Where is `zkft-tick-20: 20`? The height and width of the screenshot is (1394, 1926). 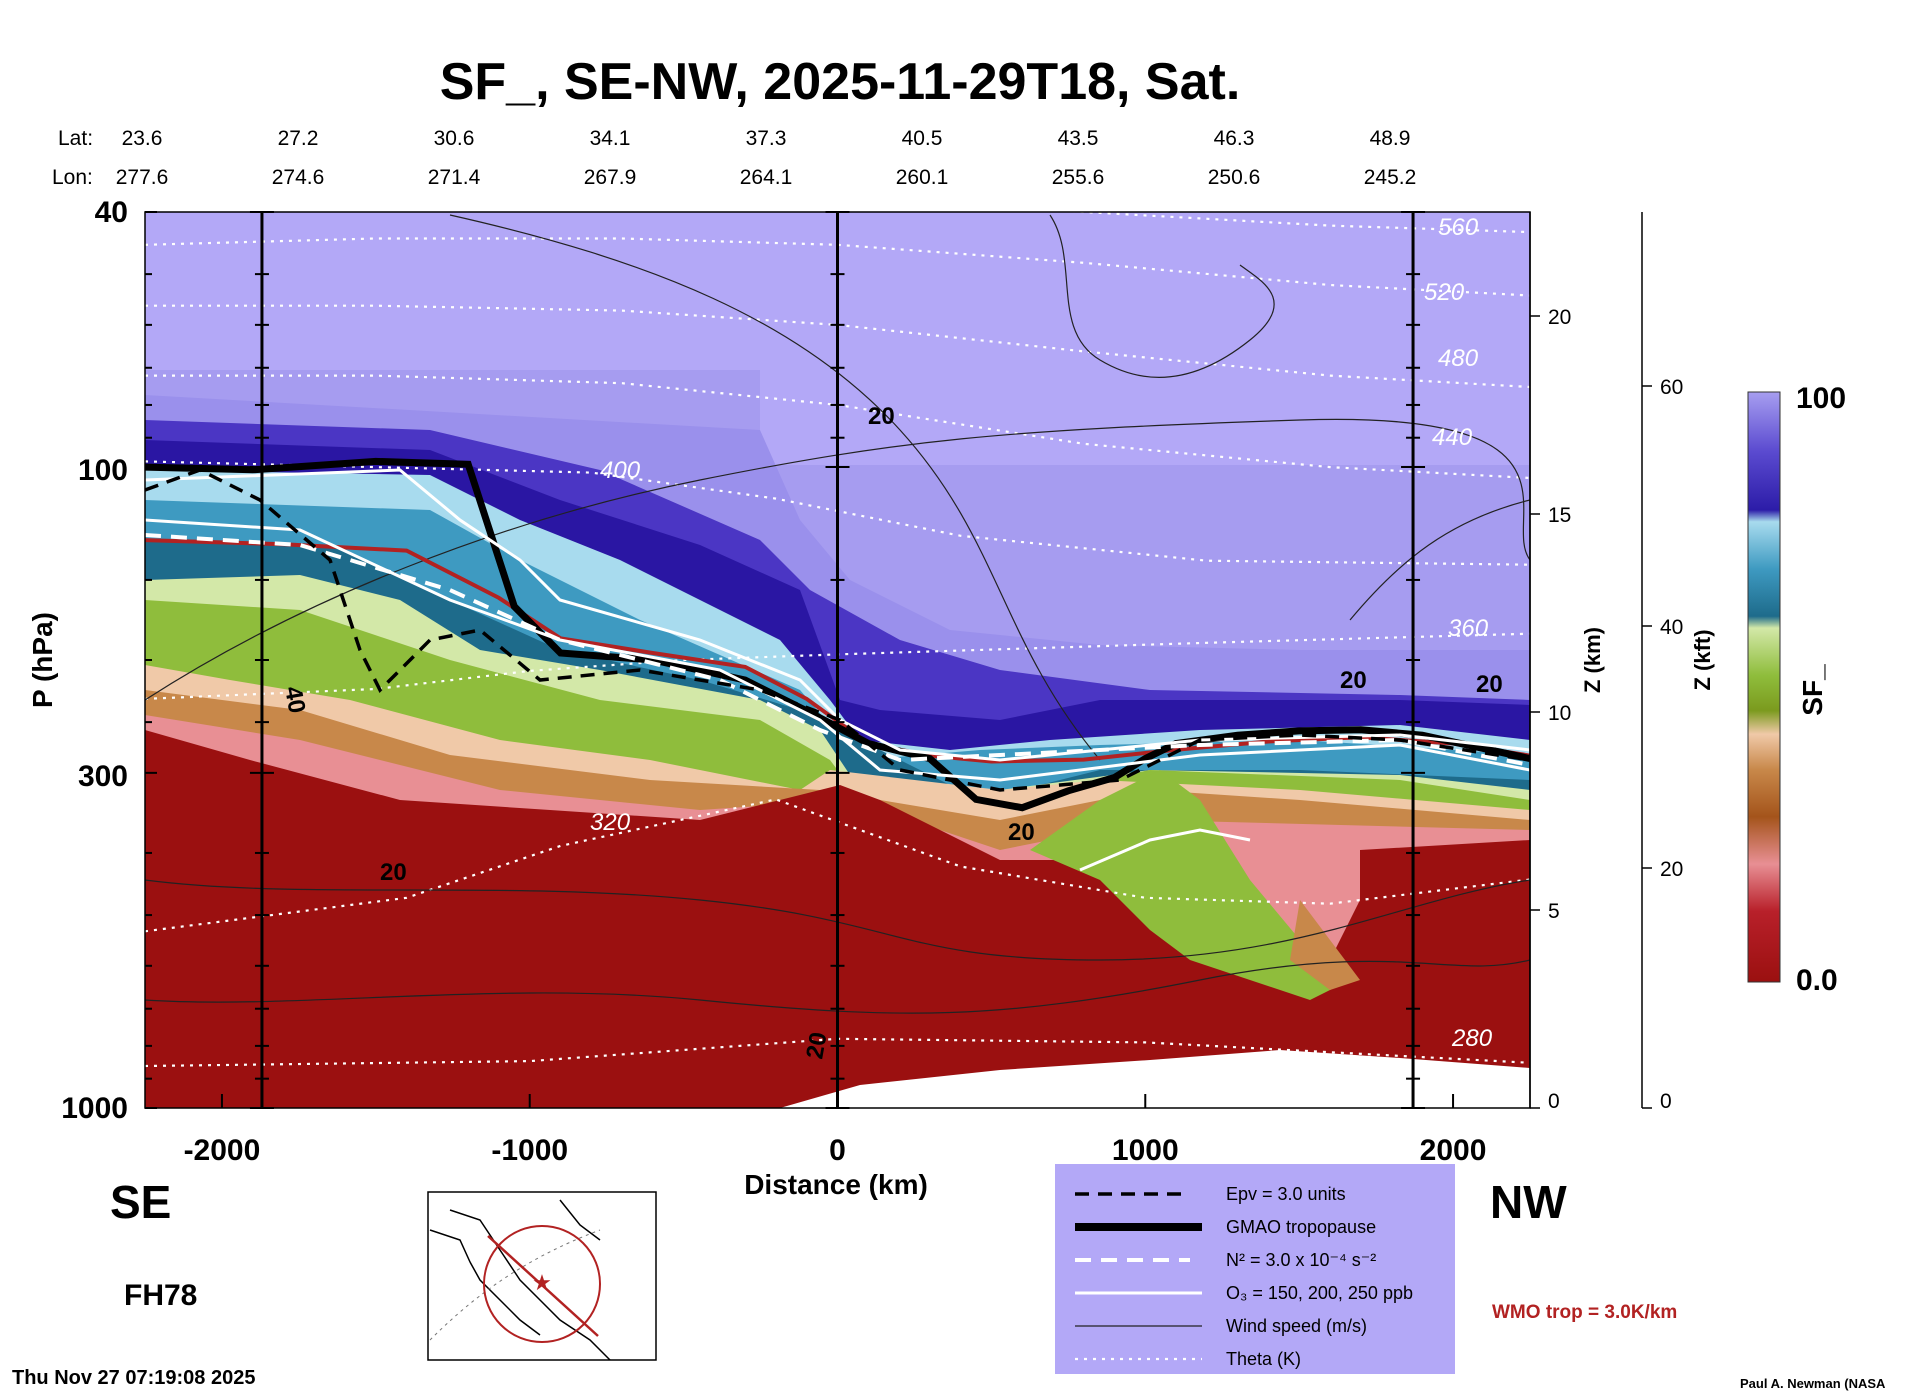
zkft-tick-20: 20 is located at coordinates (1671, 869).